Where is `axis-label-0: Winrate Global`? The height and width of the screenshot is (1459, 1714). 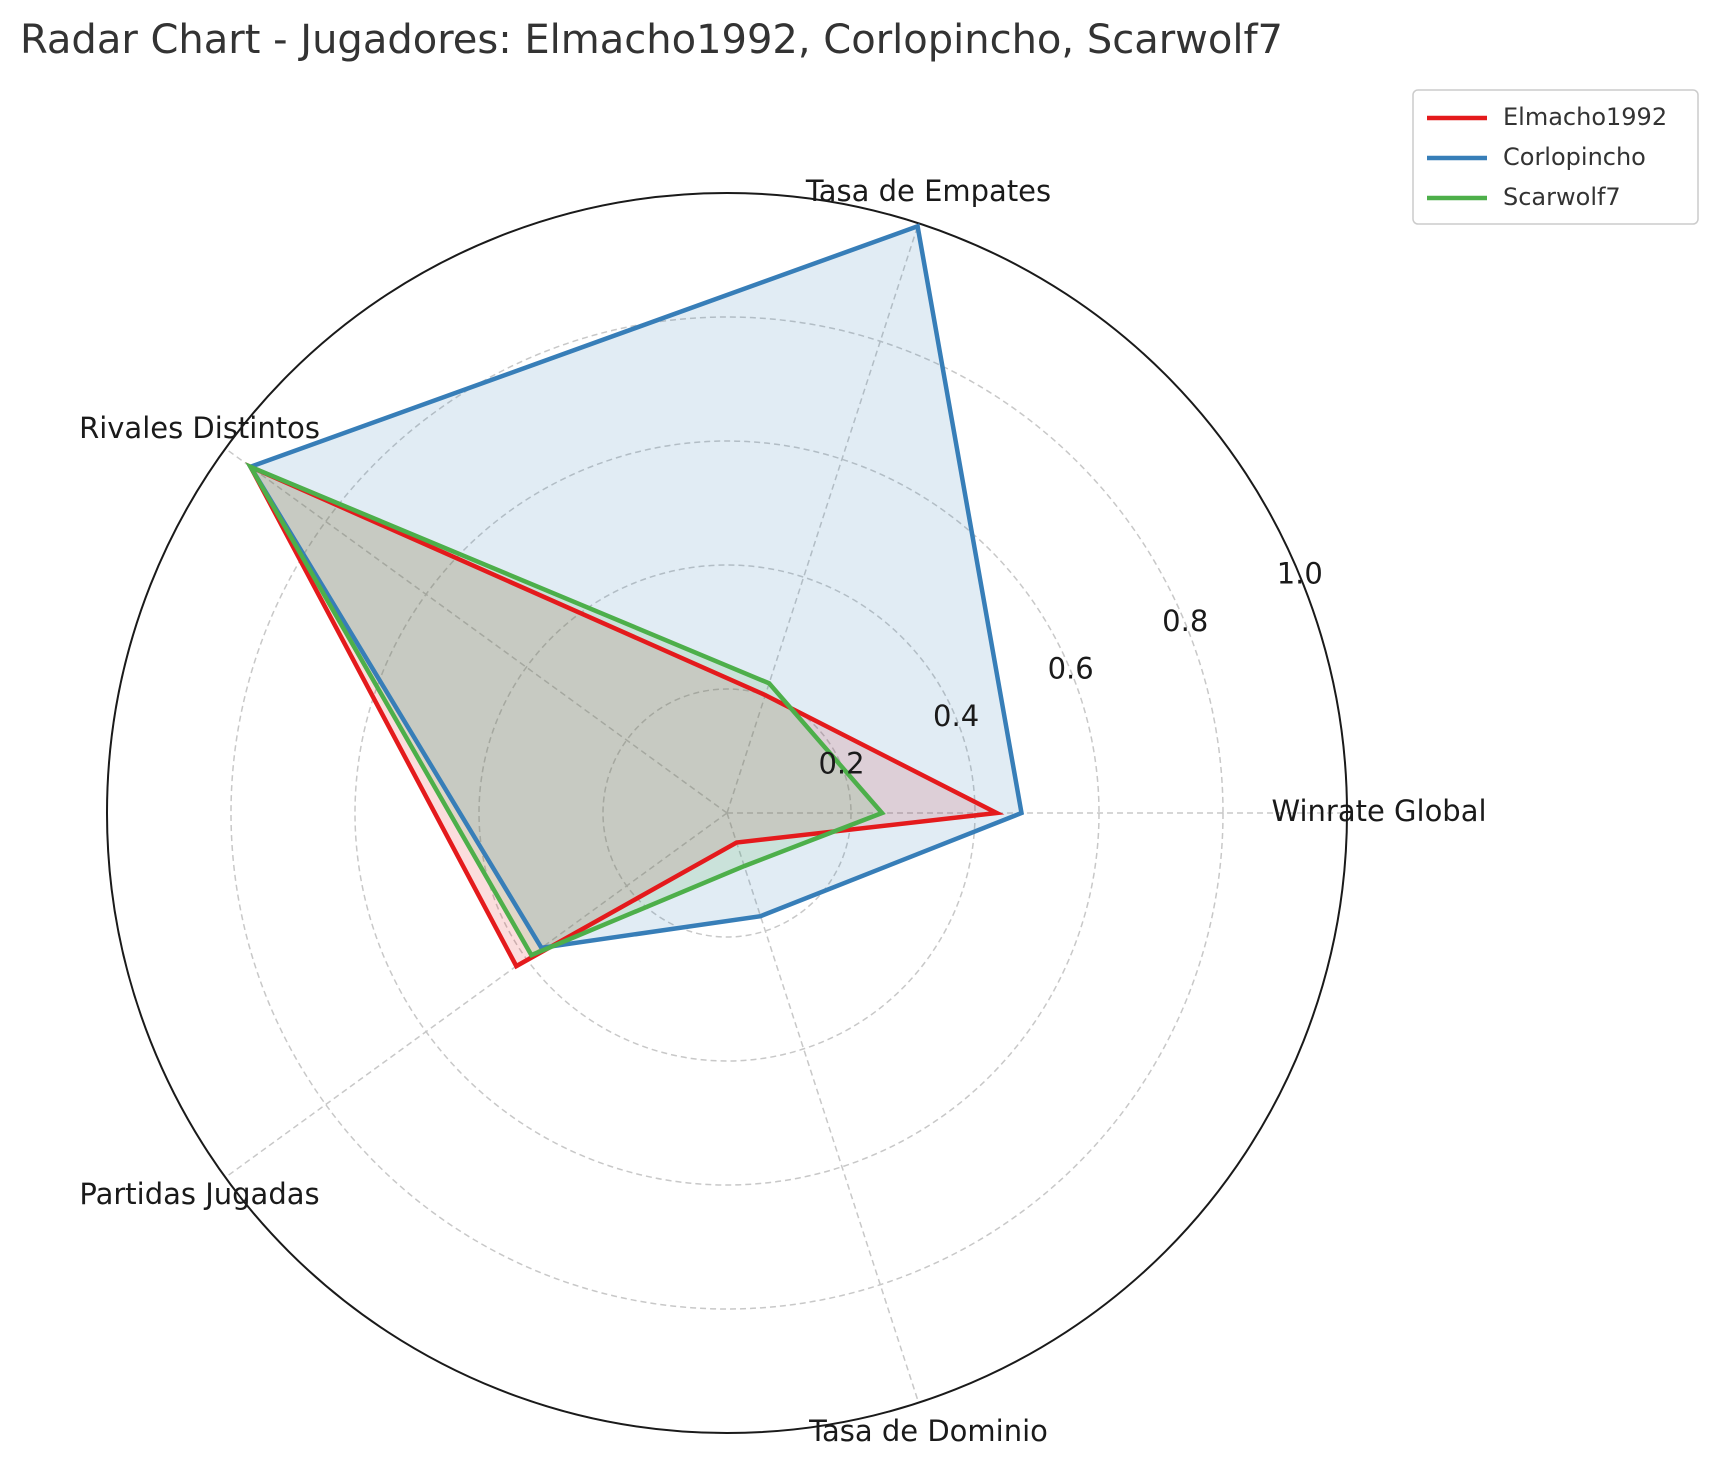
axis-label-0: Winrate Global is located at coordinates (1378, 811).